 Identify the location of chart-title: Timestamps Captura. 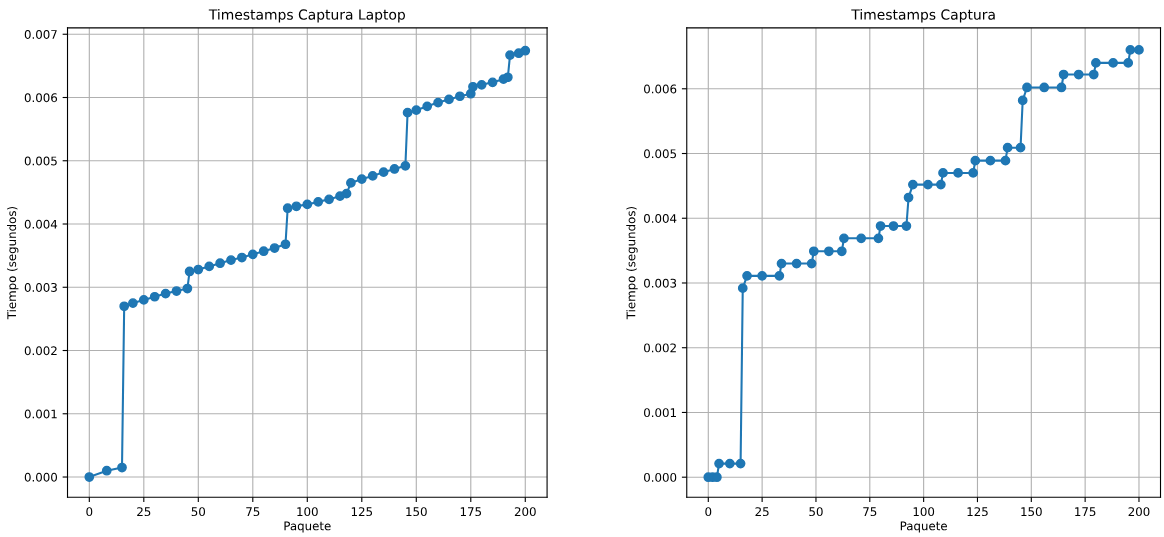
(923, 16).